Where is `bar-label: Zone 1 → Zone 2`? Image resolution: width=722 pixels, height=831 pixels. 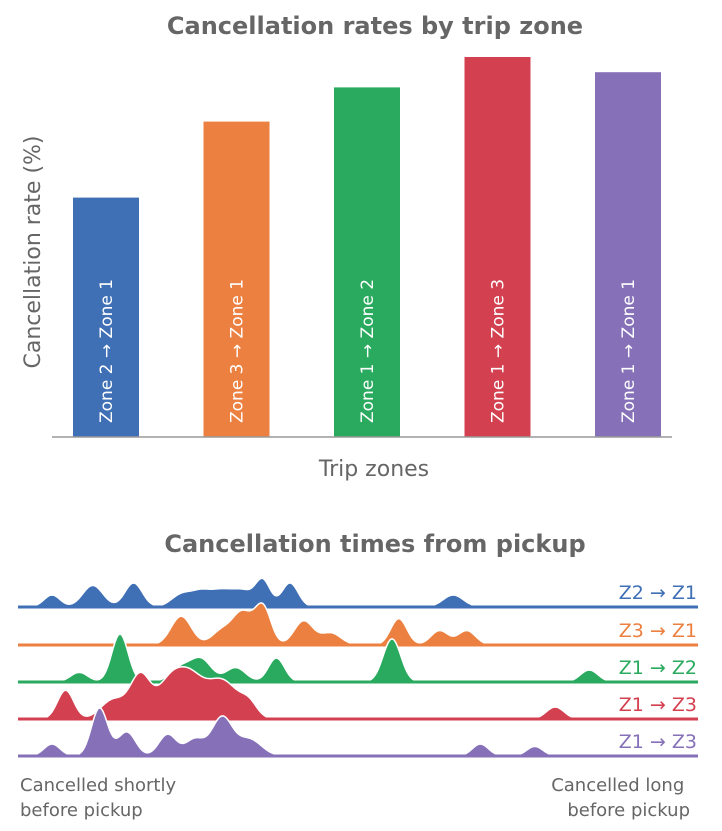 bar-label: Zone 1 → Zone 2 is located at coordinates (368, 351).